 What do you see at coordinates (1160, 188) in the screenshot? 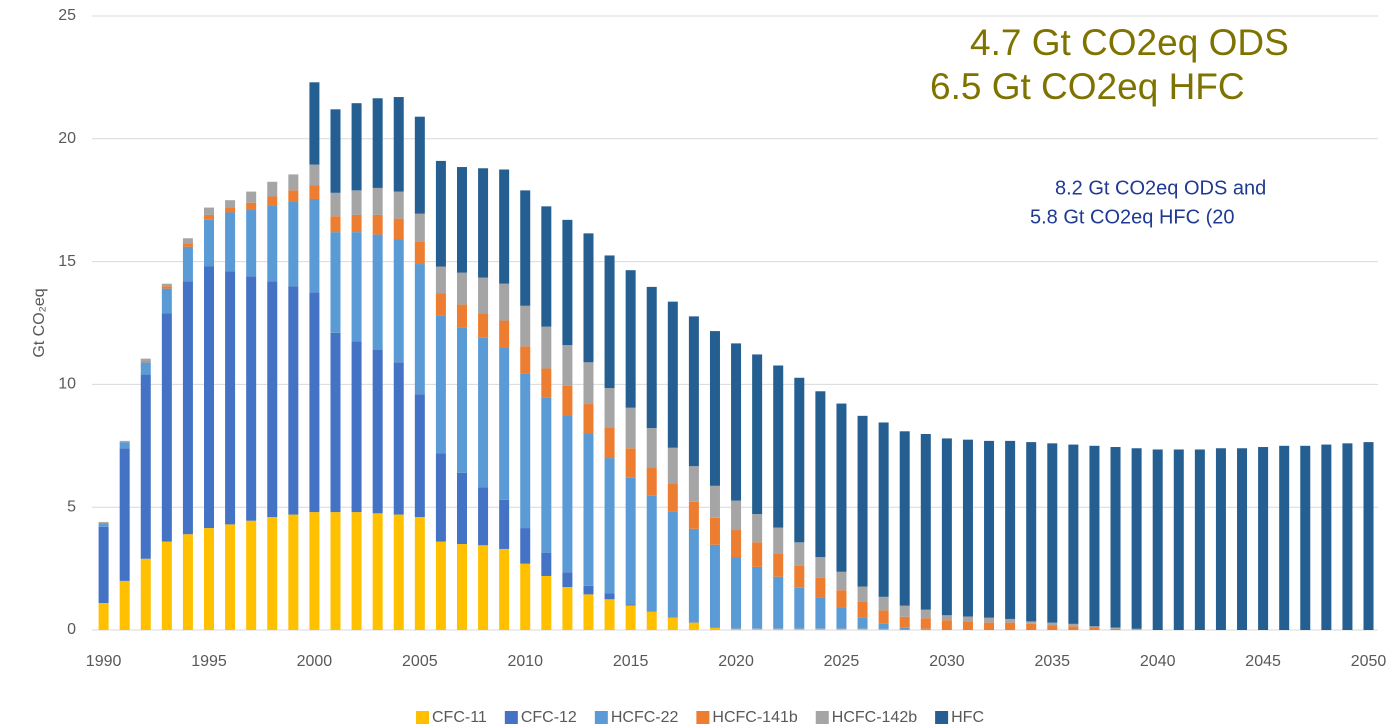
I see `annotation: 8.2 Gt CO2eq ODS and` at bounding box center [1160, 188].